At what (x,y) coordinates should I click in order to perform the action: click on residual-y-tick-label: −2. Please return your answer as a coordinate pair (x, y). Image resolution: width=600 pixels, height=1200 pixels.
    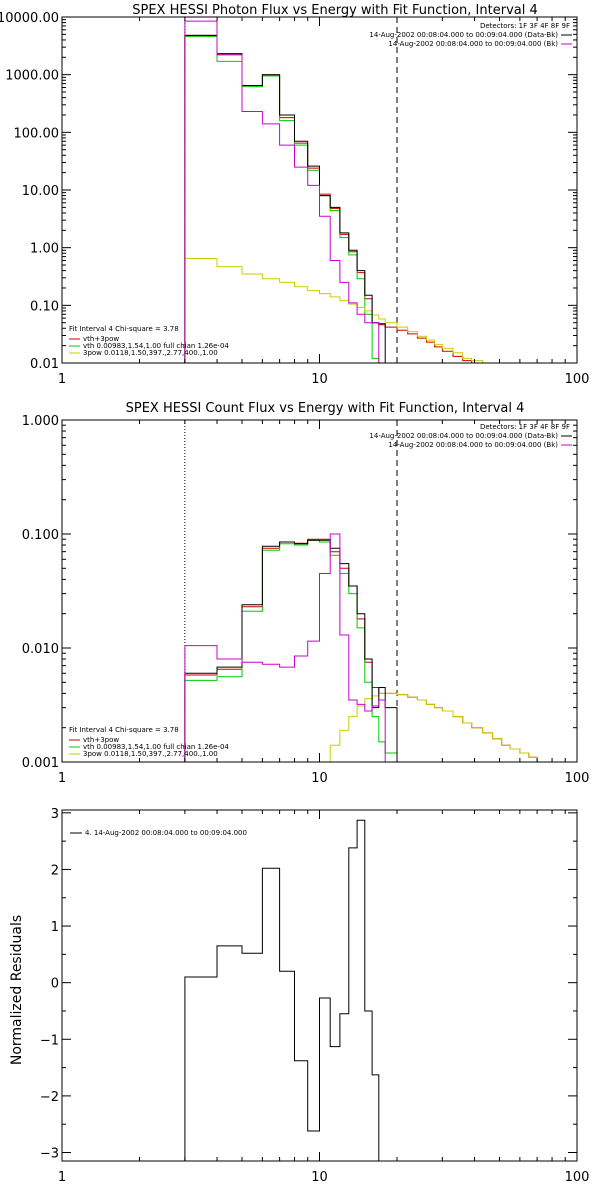
    Looking at the image, I should click on (49, 1097).